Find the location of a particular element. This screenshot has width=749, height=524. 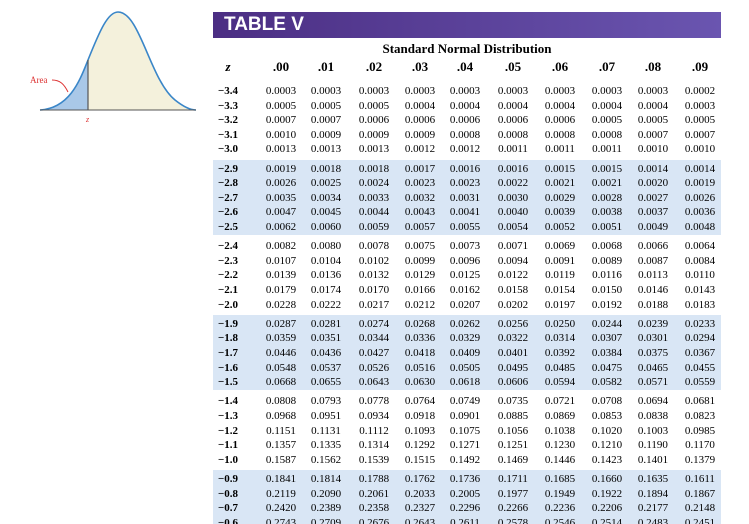

probability: 0.0606 is located at coordinates (513, 382).